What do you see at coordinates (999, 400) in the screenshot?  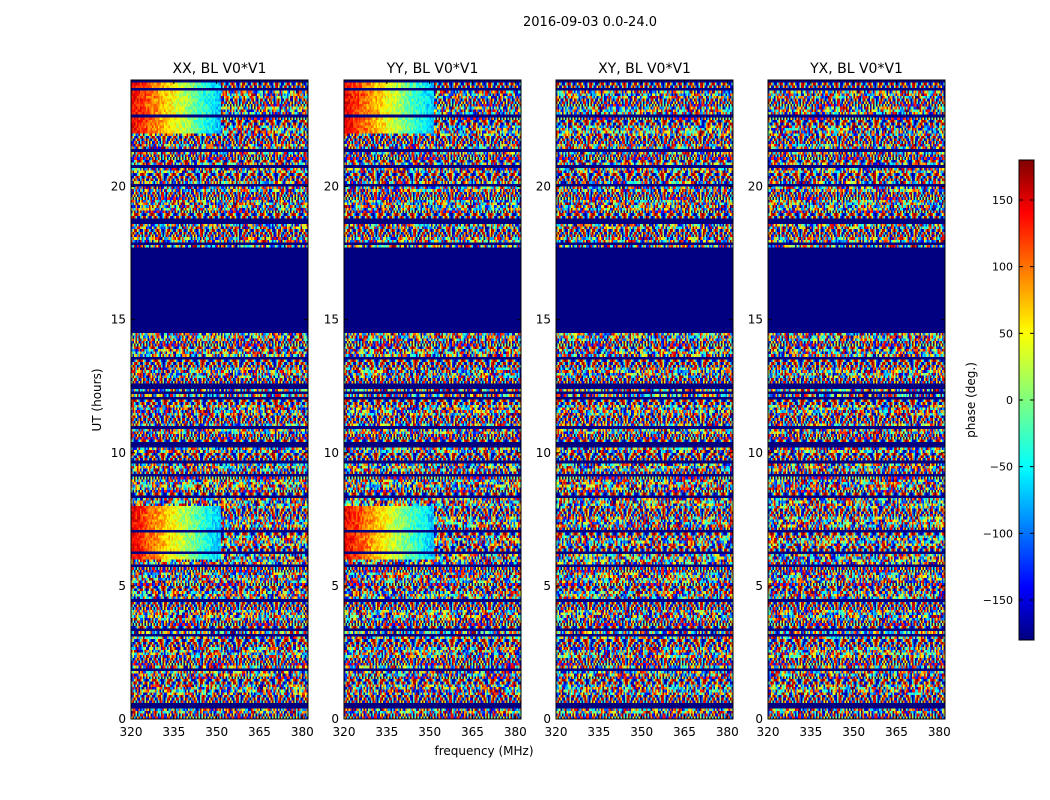 I see `colorbar: 150 100 50 0 −50 −100 −150 phase (deg.)` at bounding box center [999, 400].